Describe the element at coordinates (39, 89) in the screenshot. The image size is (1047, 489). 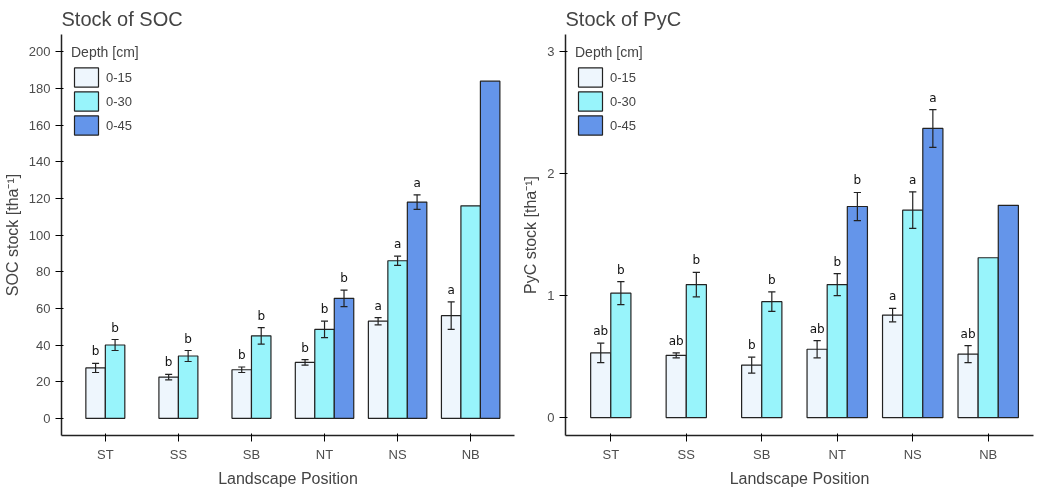
I see `y-tick-label: 180` at that location.